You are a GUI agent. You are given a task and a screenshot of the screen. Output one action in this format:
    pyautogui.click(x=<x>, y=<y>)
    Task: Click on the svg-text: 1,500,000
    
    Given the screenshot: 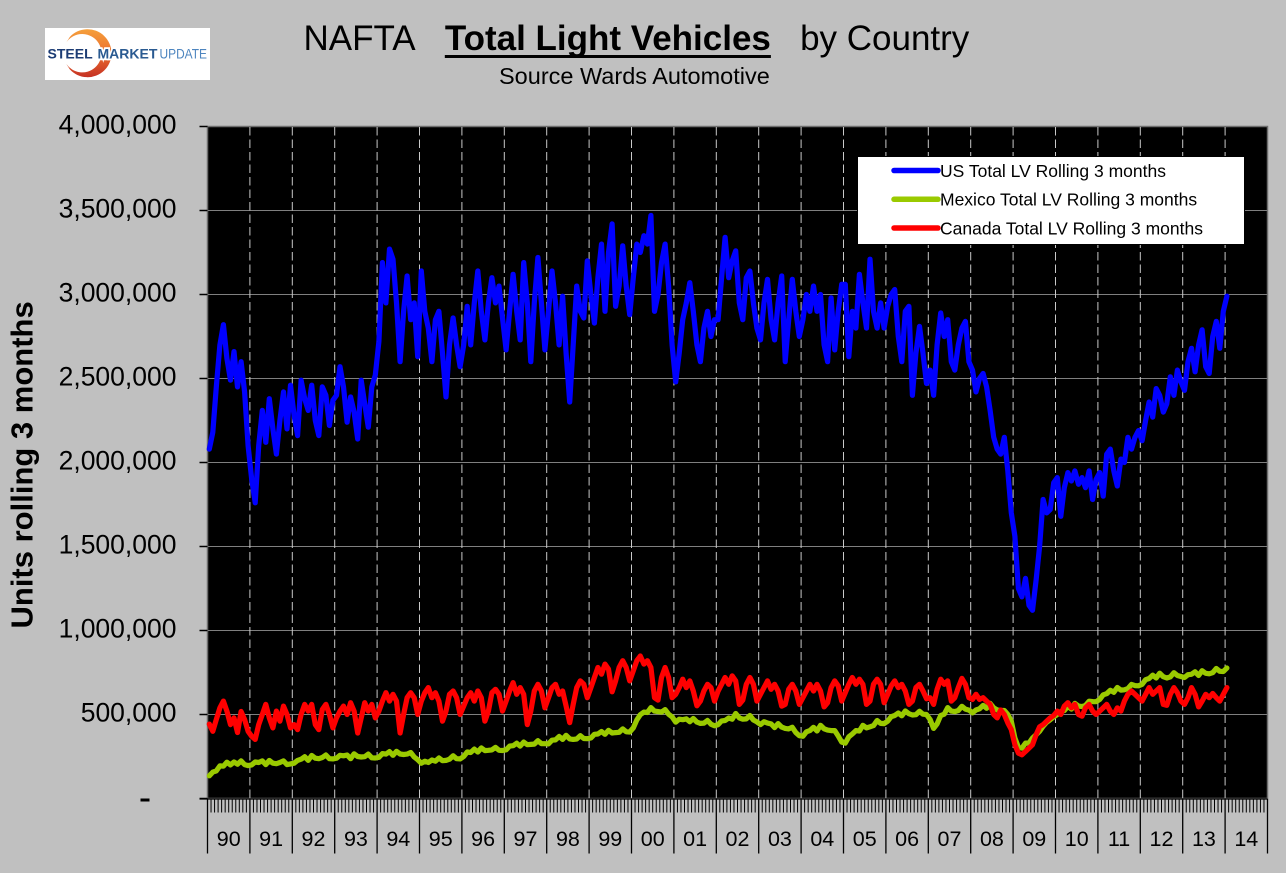 What is the action you would take?
    pyautogui.click(x=118, y=545)
    